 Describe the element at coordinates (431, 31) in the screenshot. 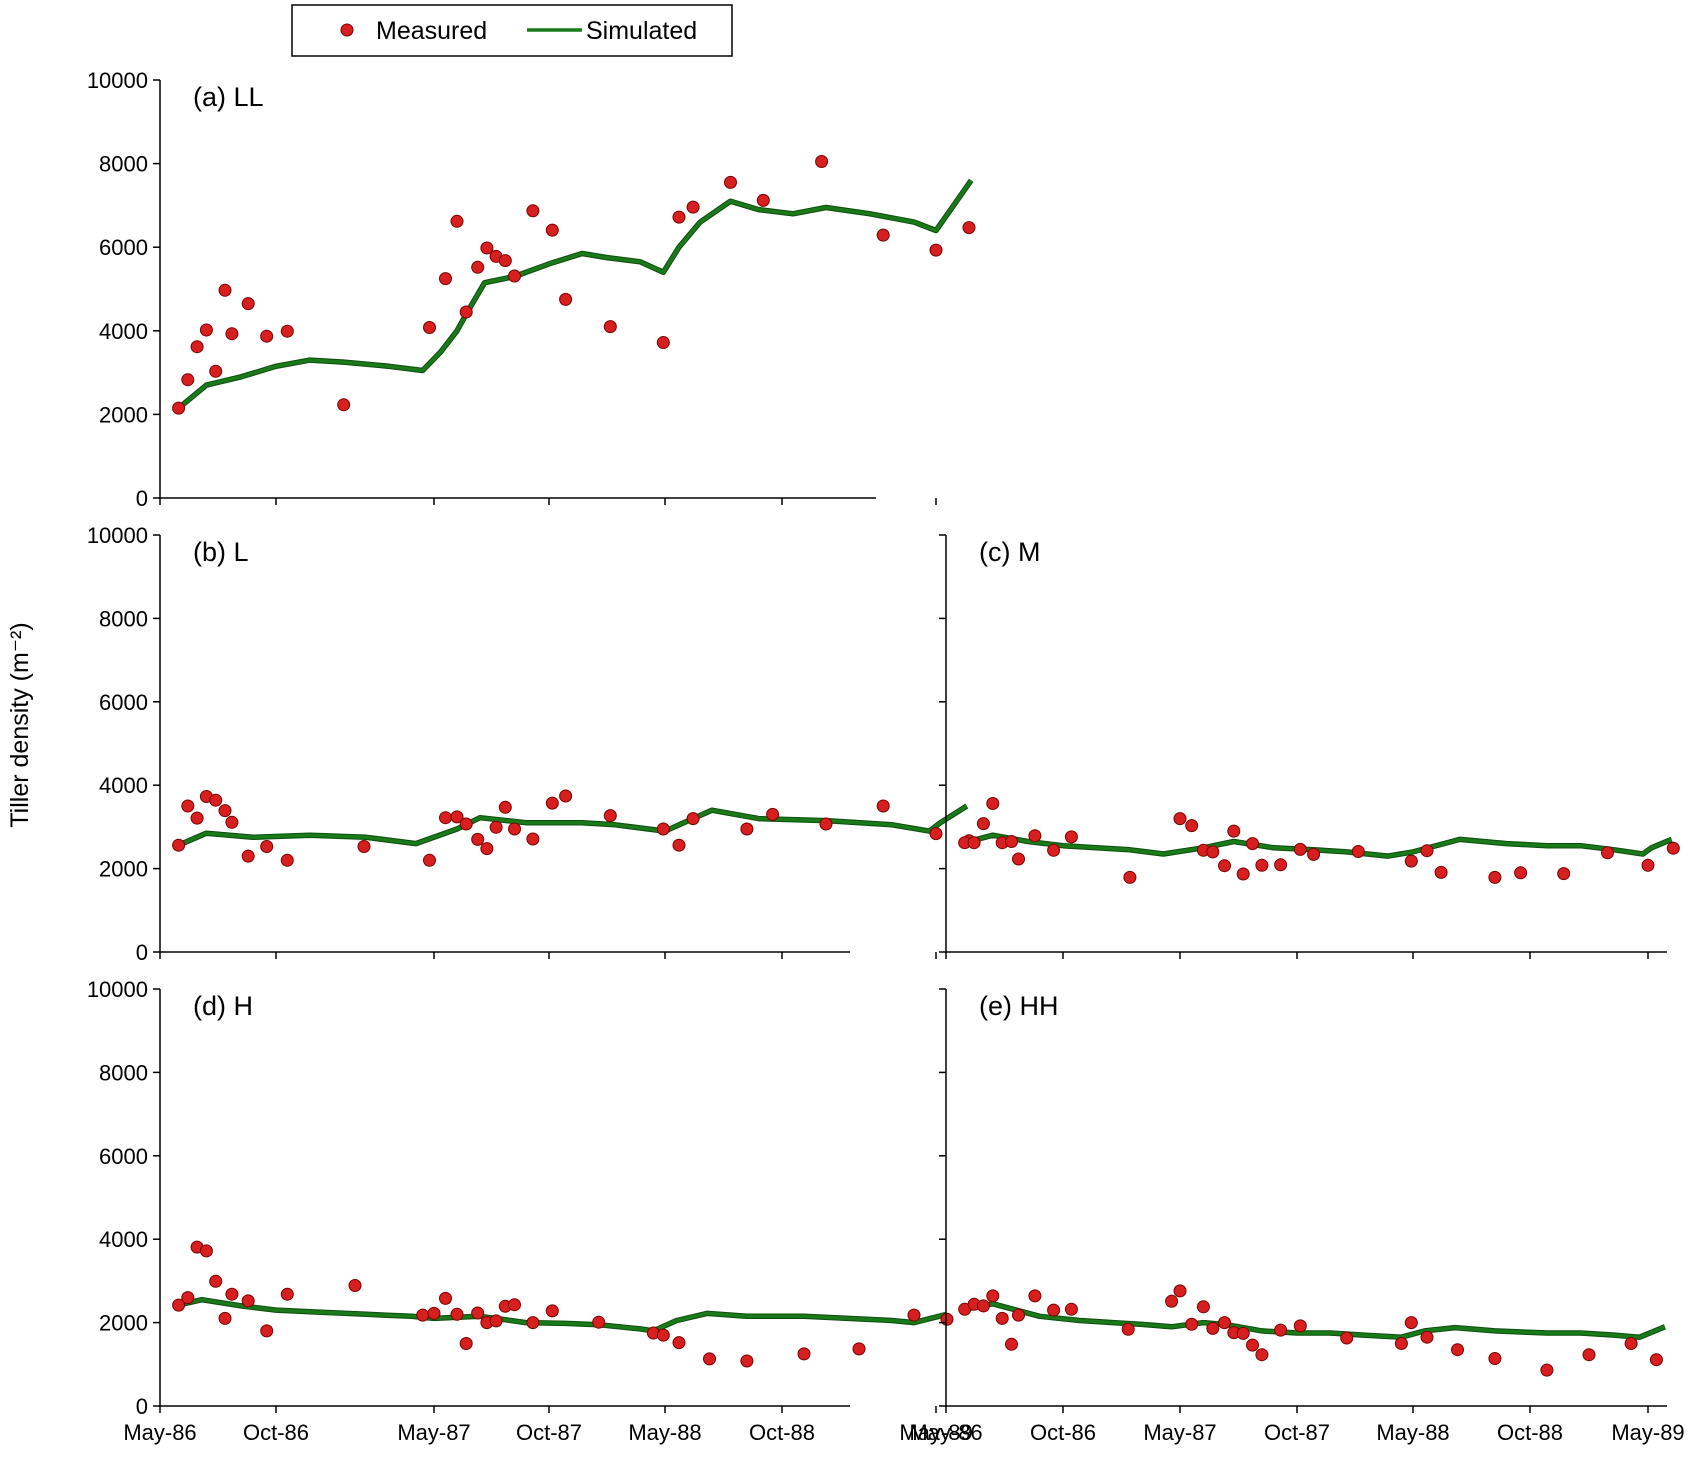

I see `legend-measured-label: Measured` at that location.